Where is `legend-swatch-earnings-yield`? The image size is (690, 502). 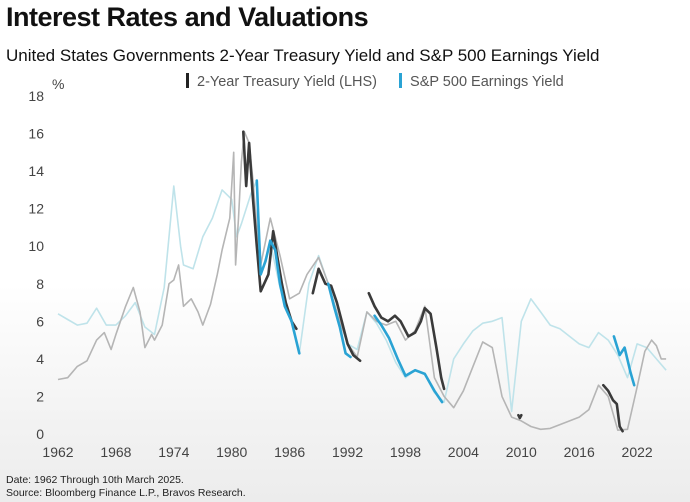 legend-swatch-earnings-yield is located at coordinates (401, 80).